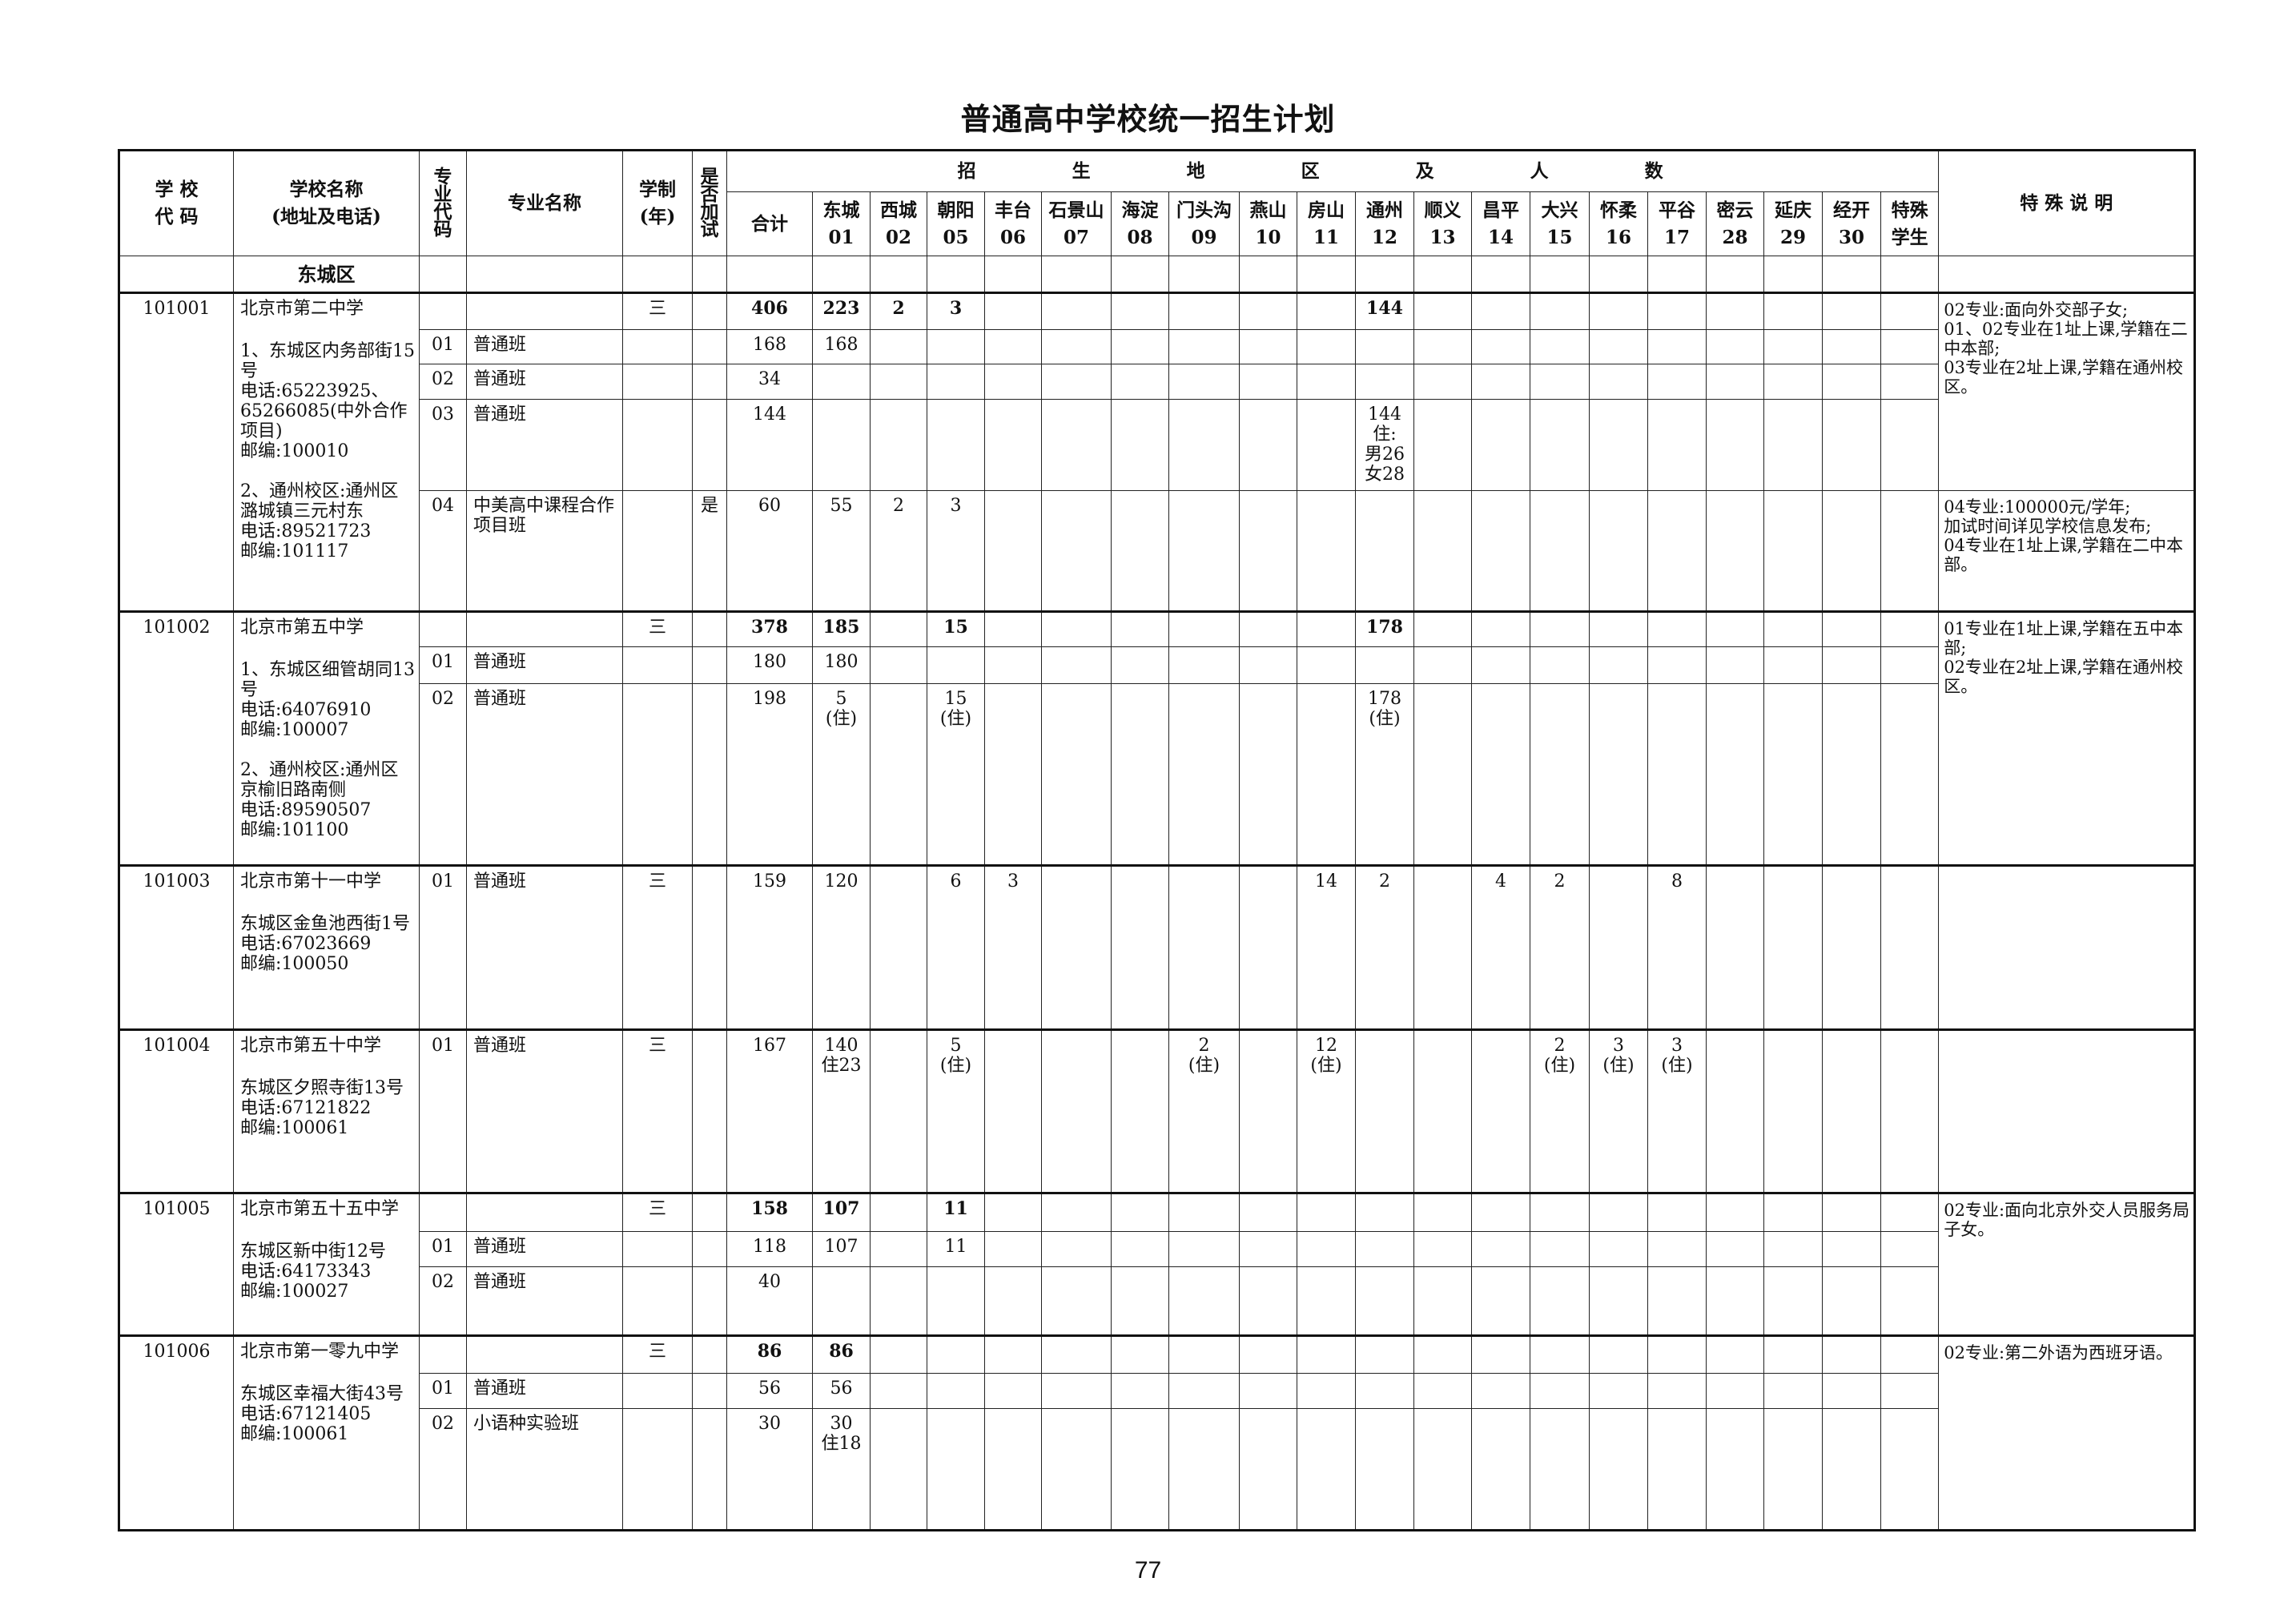  What do you see at coordinates (956, 1212) in the screenshot?
I see `region-count: 11` at bounding box center [956, 1212].